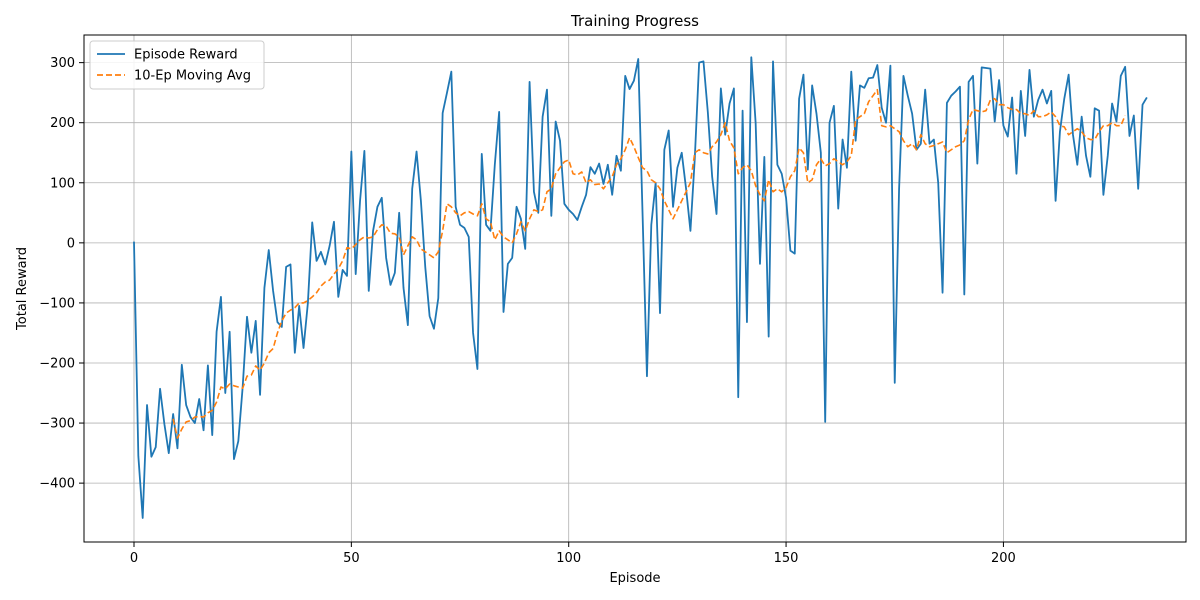  What do you see at coordinates (1003, 558) in the screenshot?
I see `x-tick-label: 200` at bounding box center [1003, 558].